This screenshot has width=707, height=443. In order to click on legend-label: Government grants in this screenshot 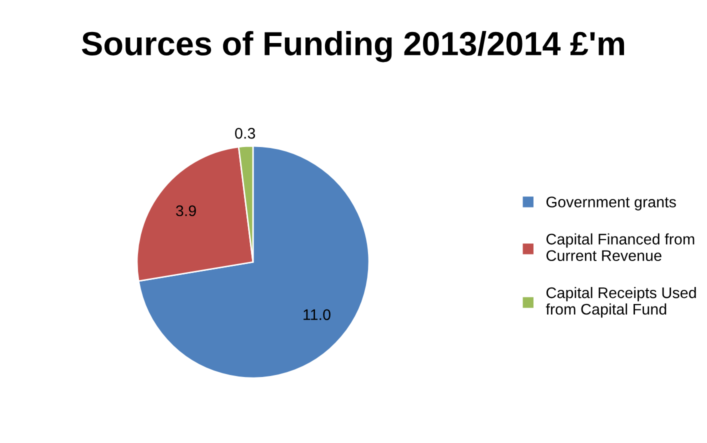, I will do `click(611, 203)`.